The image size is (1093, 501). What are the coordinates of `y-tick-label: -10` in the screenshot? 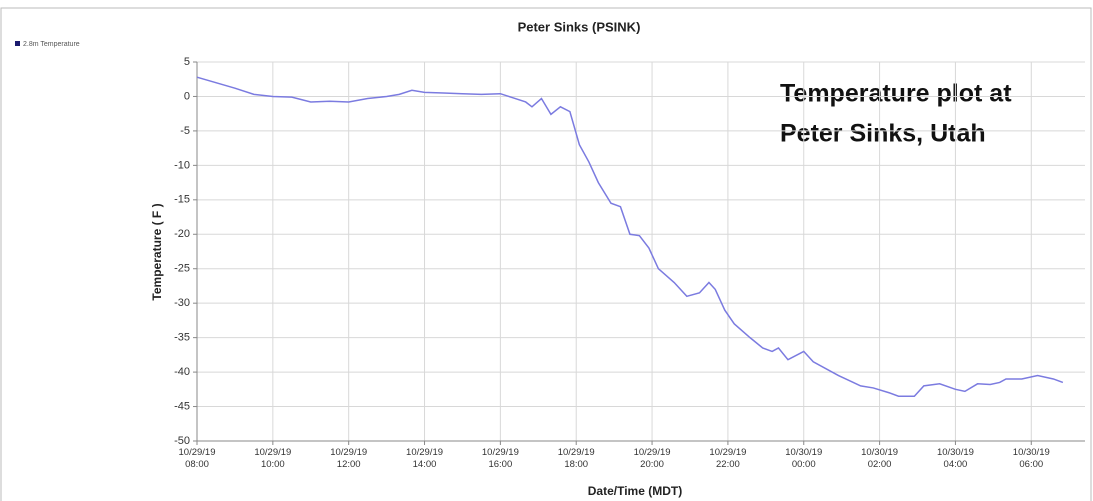 It's located at (182, 165).